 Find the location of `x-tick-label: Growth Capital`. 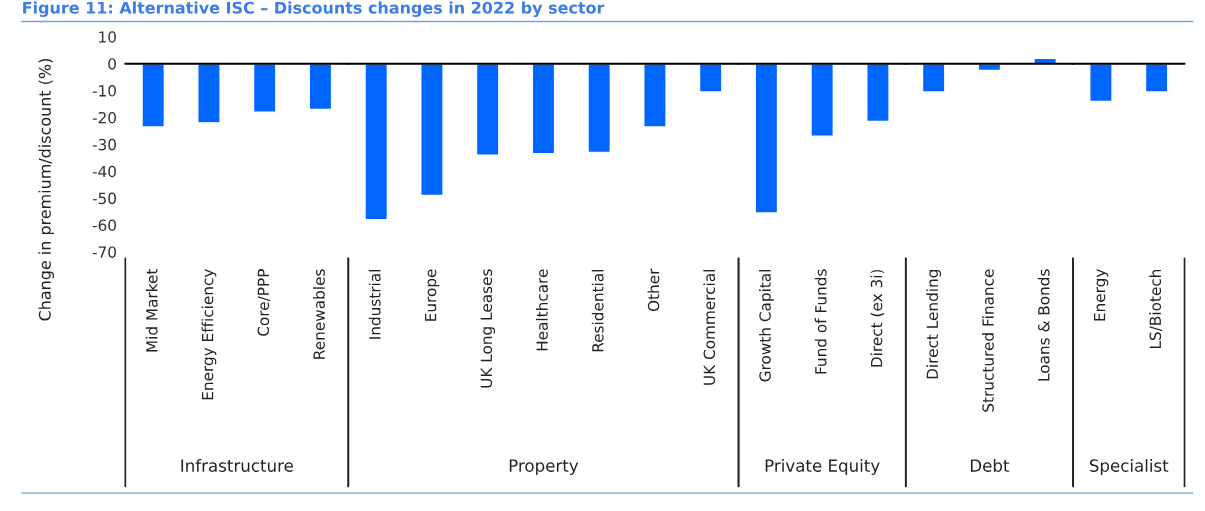

x-tick-label: Growth Capital is located at coordinates (766, 326).